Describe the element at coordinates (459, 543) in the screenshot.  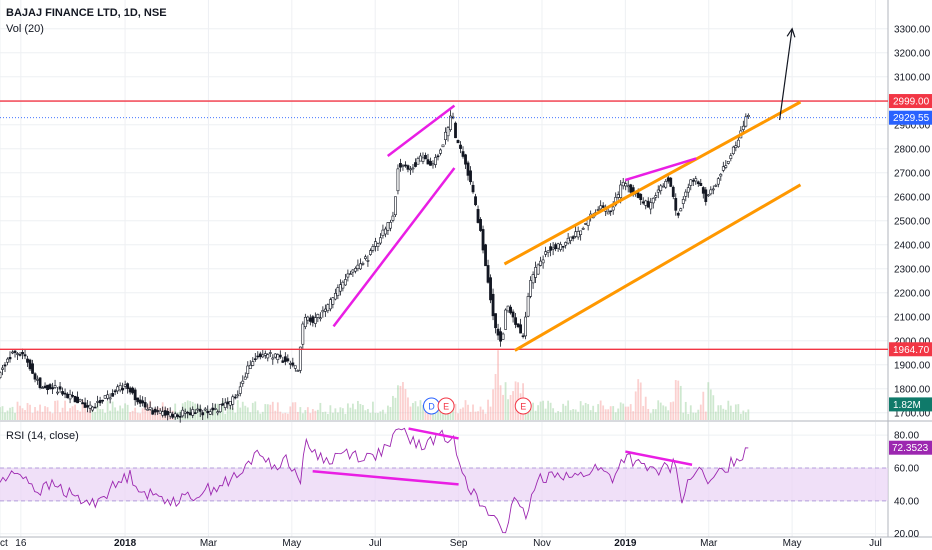
I see `time-axis-tick-label: Sep` at that location.